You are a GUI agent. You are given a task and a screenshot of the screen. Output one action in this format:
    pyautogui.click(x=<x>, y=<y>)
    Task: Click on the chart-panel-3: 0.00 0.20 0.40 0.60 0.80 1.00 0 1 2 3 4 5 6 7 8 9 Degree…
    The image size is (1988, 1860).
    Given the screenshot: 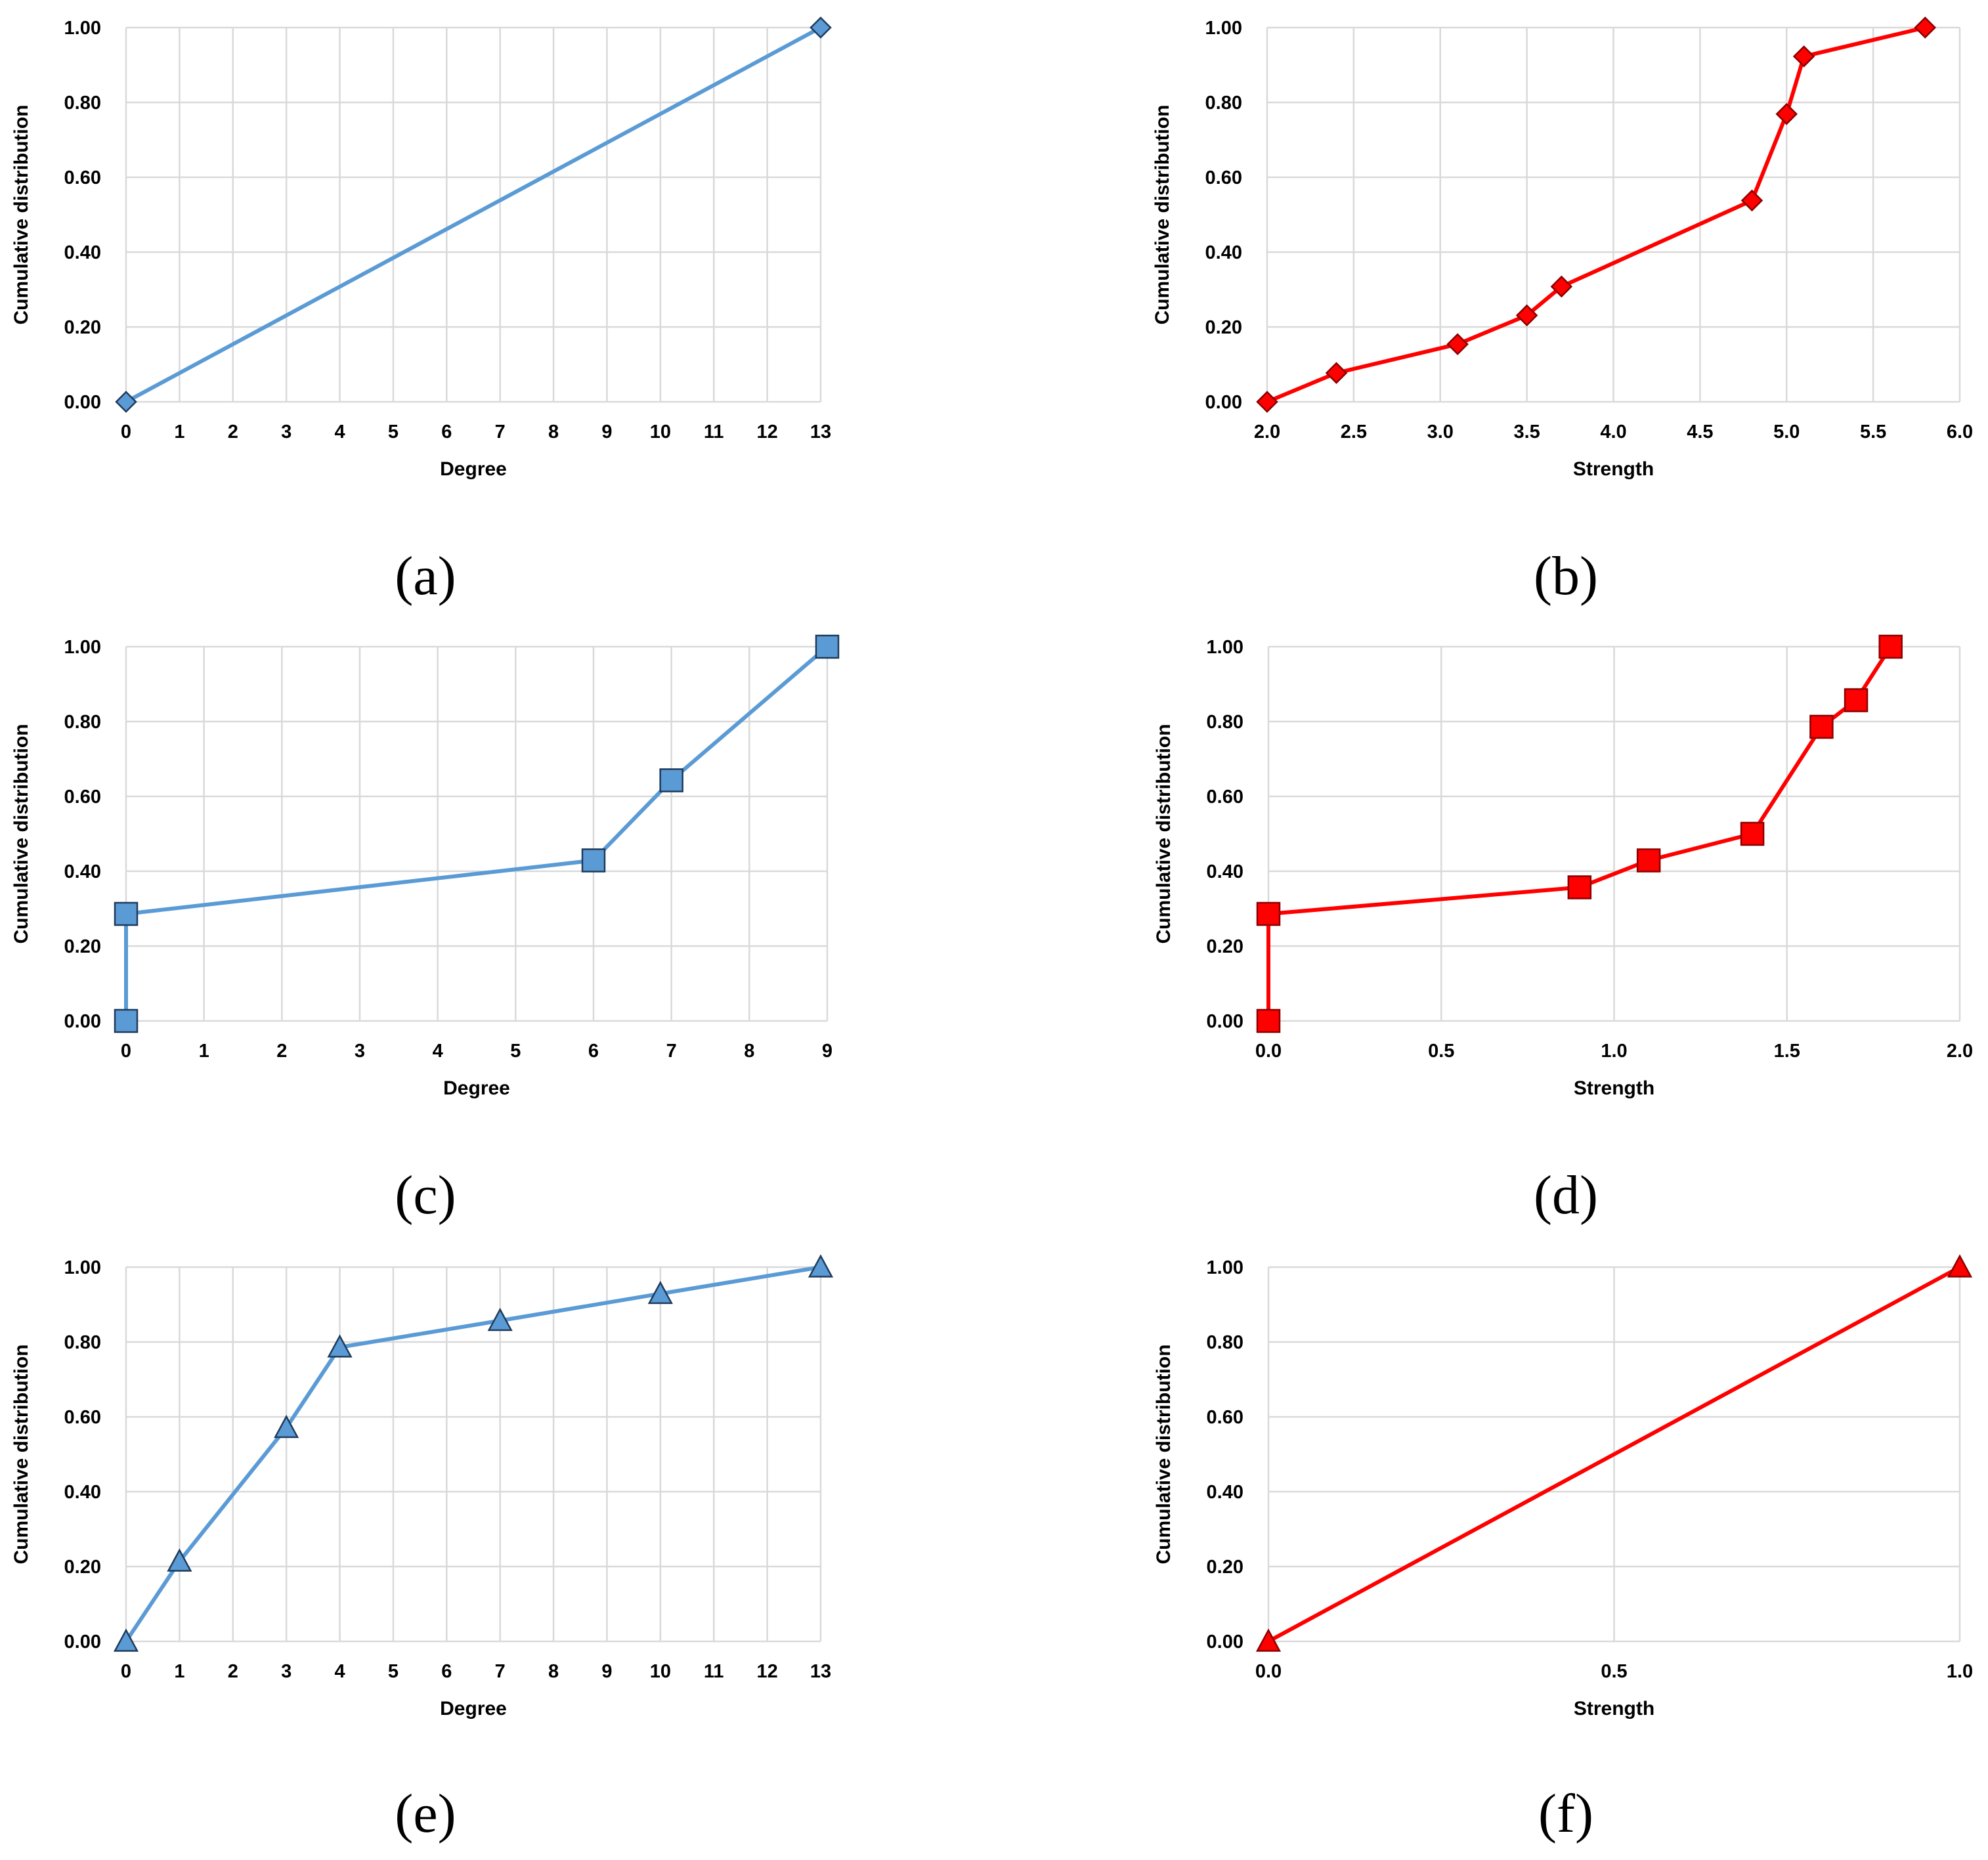 What is the action you would take?
    pyautogui.click(x=425, y=930)
    